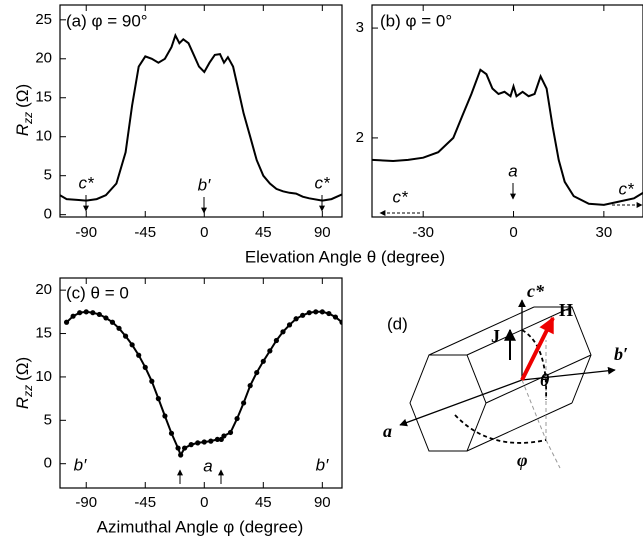  What do you see at coordinates (360, 27) in the screenshot?
I see `y-tick-label: 3` at bounding box center [360, 27].